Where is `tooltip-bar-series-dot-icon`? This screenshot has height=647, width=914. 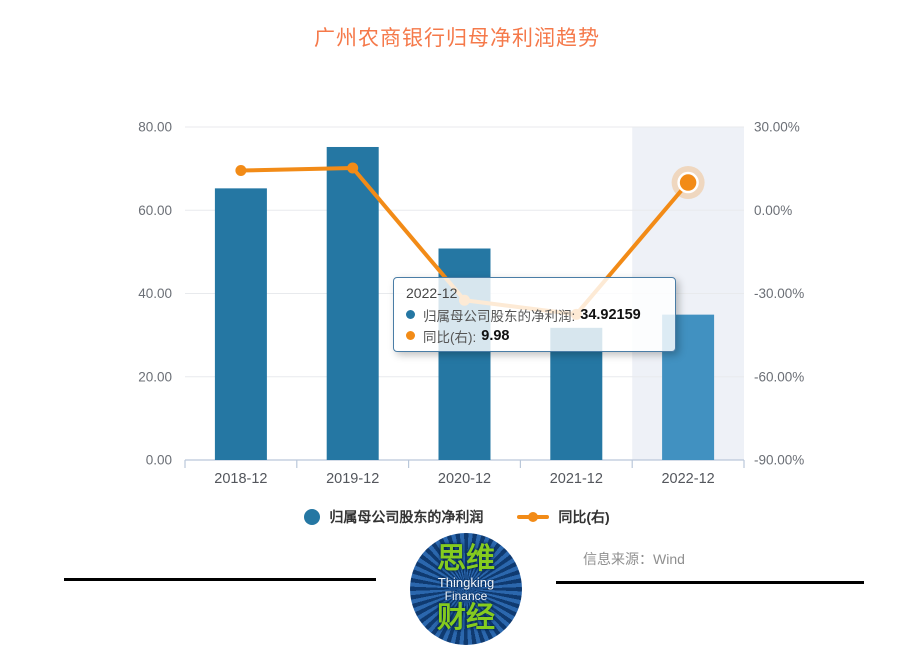 tooltip-bar-series-dot-icon is located at coordinates (410, 314).